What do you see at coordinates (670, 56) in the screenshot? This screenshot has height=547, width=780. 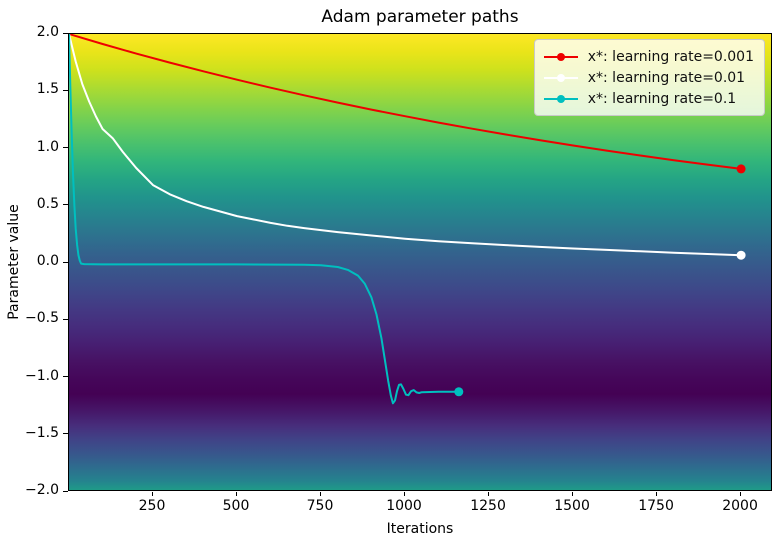 I see `legend-entry-label: x*: learning rate=0.001` at bounding box center [670, 56].